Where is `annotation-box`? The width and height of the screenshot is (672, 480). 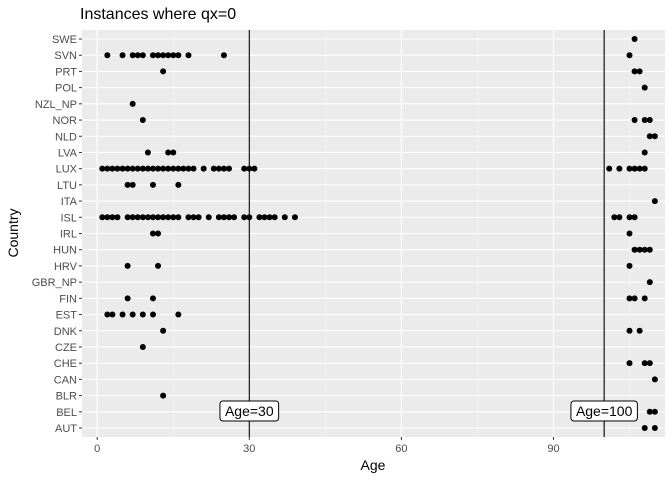 annotation-box is located at coordinates (604, 411).